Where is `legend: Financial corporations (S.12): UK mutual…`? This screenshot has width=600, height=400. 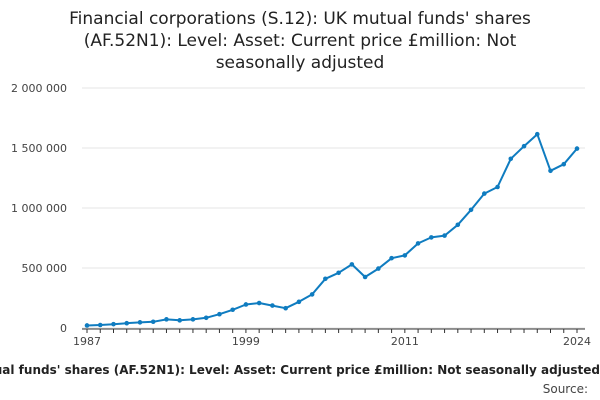
legend: Financial corporations (S.12): UK mutual… is located at coordinates (300, 372).